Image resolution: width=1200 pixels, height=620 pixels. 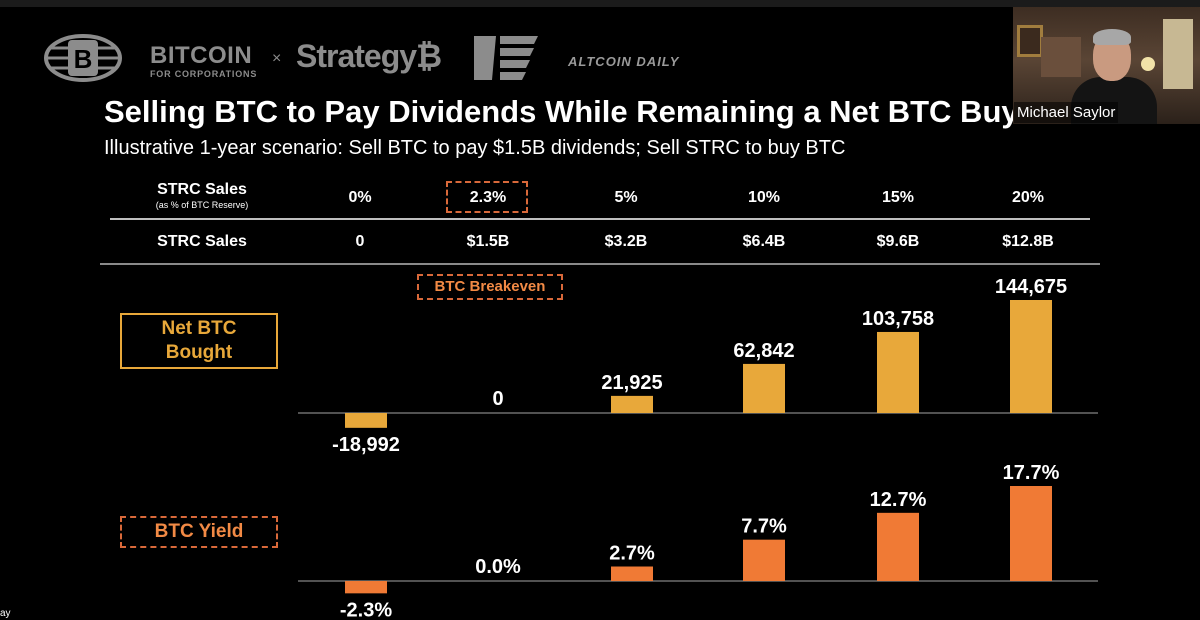 What do you see at coordinates (632, 554) in the screenshot?
I see `yield-data-label: 2.7%` at bounding box center [632, 554].